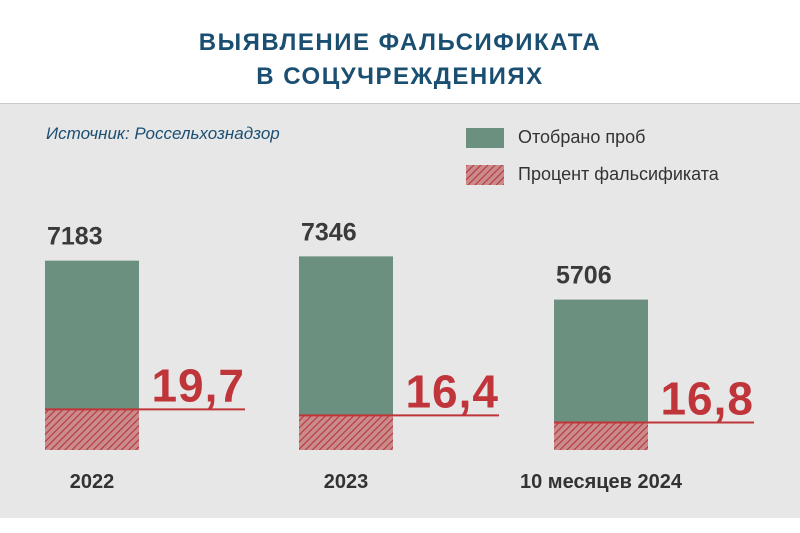 The height and width of the screenshot is (533, 800). What do you see at coordinates (601, 482) in the screenshot?
I see `category-label: 10 месяцев 2024` at bounding box center [601, 482].